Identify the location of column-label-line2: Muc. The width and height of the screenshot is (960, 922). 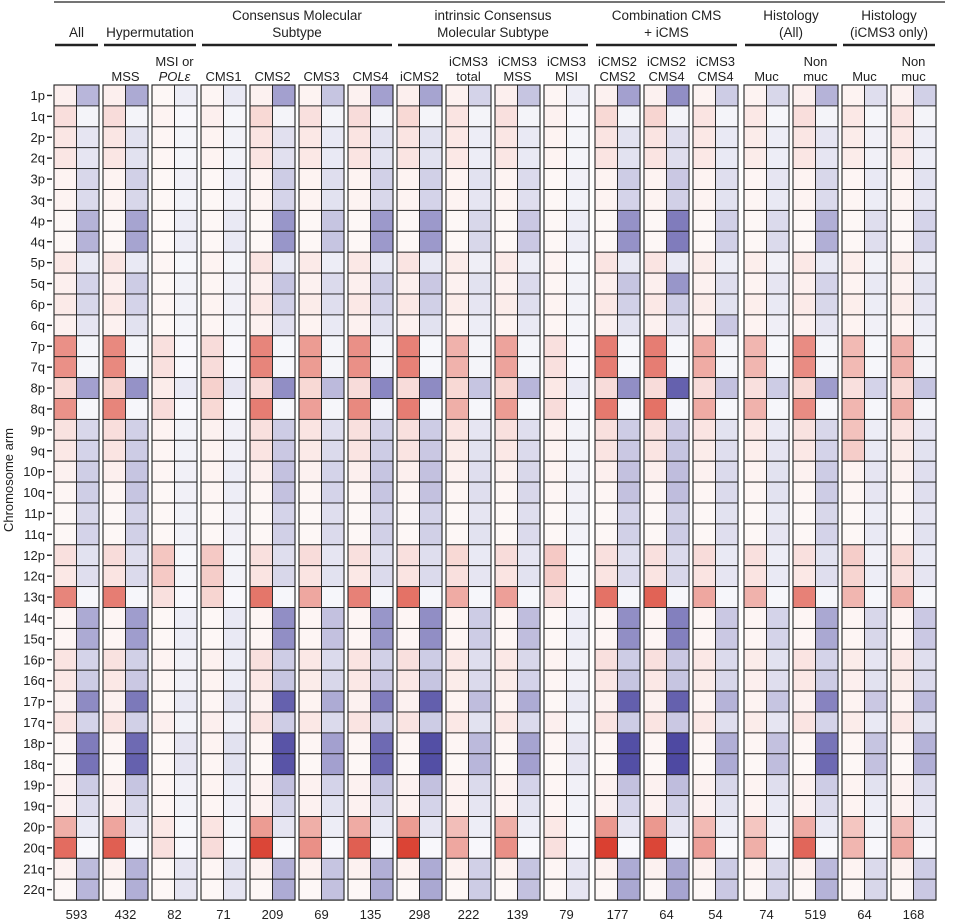
(864, 76).